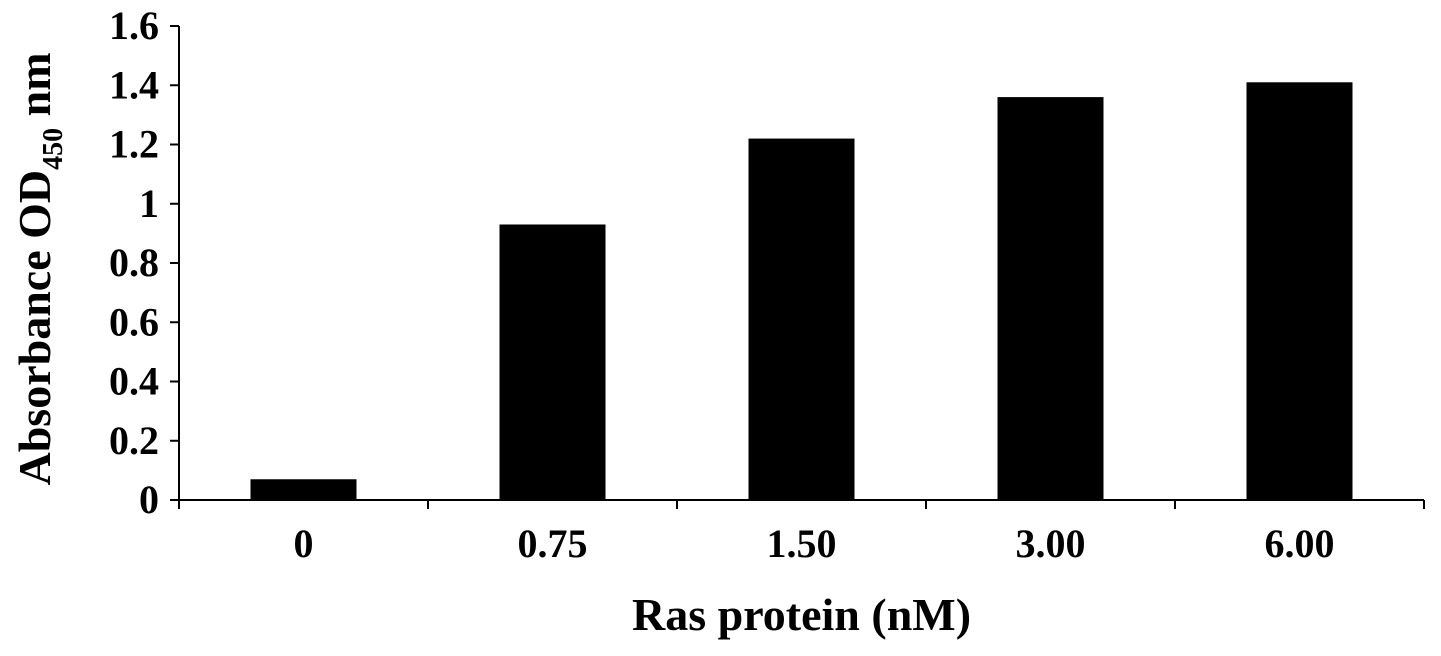  I want to click on x-tick-label: 3.00, so click(1051, 543).